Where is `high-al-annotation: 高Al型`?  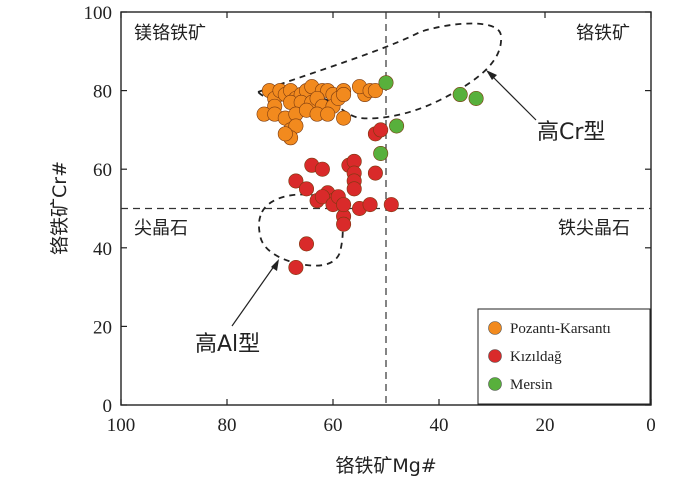 high-al-annotation: 高Al型 is located at coordinates (227, 344).